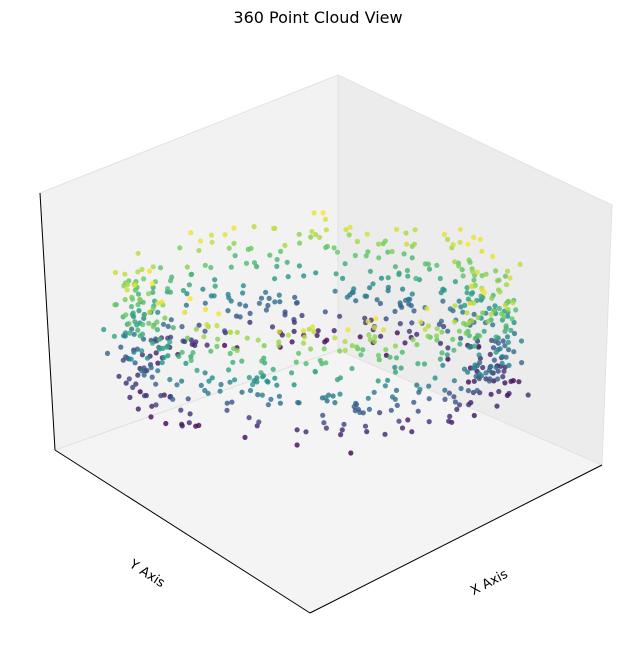 This screenshot has width=636, height=658. Describe the element at coordinates (147, 574) in the screenshot. I see `y-axis-label: Y Axis` at that location.